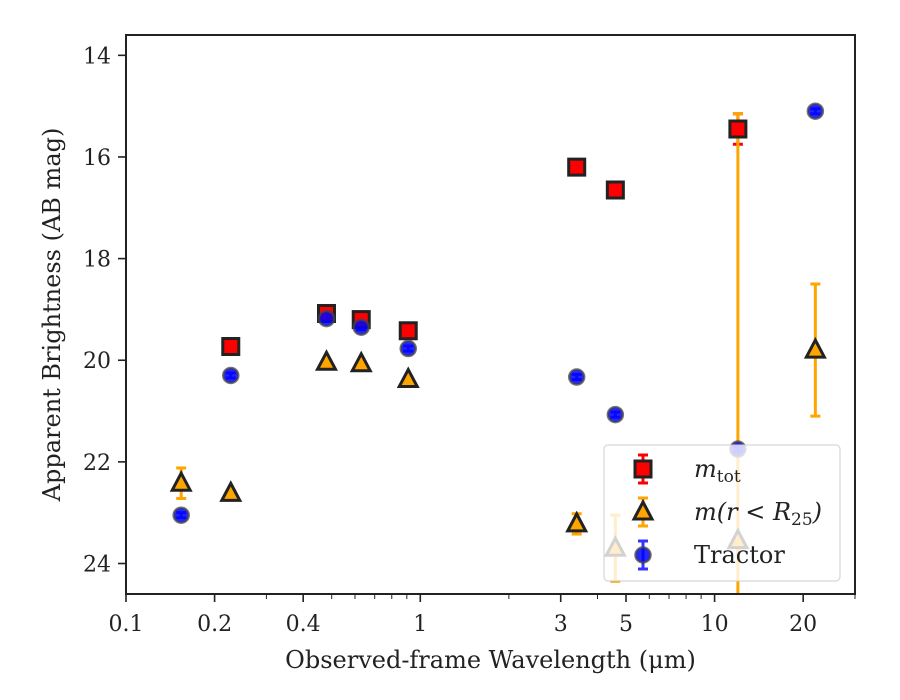 The height and width of the screenshot is (700, 900). What do you see at coordinates (626, 624) in the screenshot?
I see `x-tick-label: 5` at bounding box center [626, 624].